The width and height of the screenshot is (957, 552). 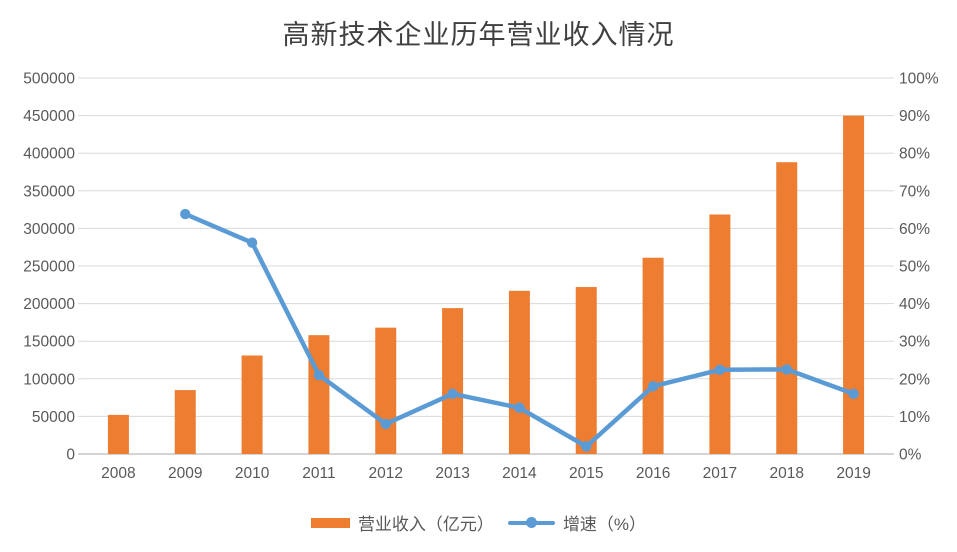 What do you see at coordinates (914, 342) in the screenshot?
I see `right-axis-label: 30%` at bounding box center [914, 342].